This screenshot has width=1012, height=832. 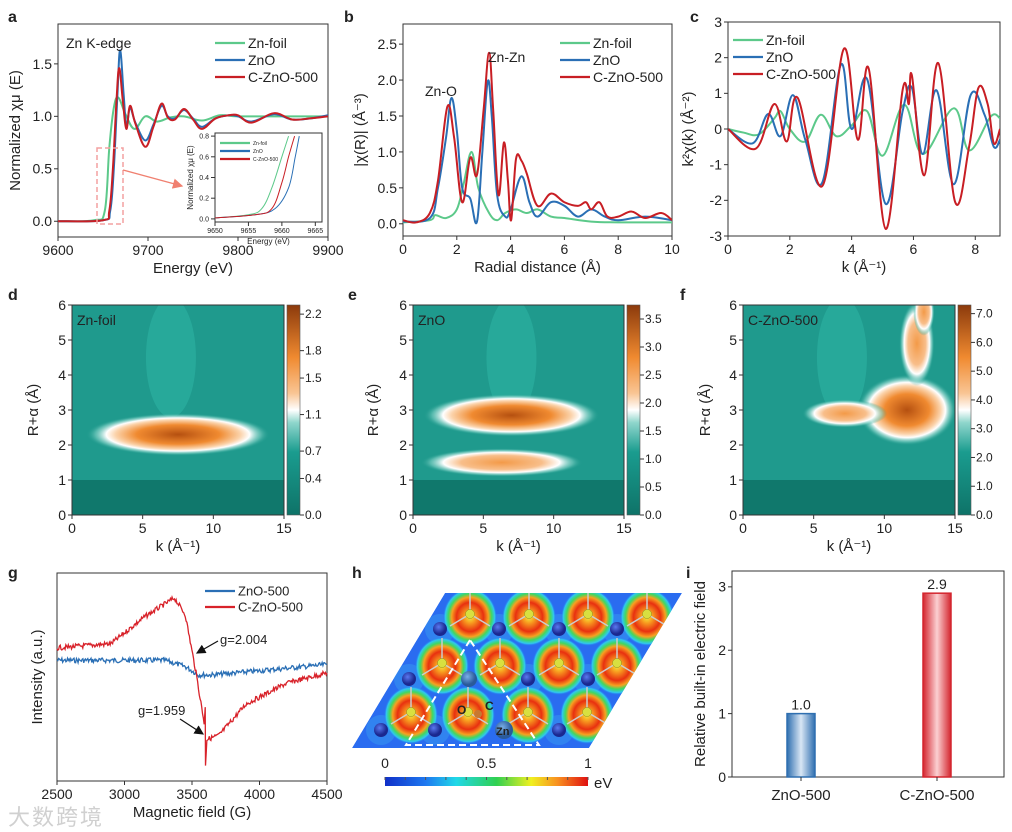 I want to click on zoom-arrow, so click(x=153, y=179).